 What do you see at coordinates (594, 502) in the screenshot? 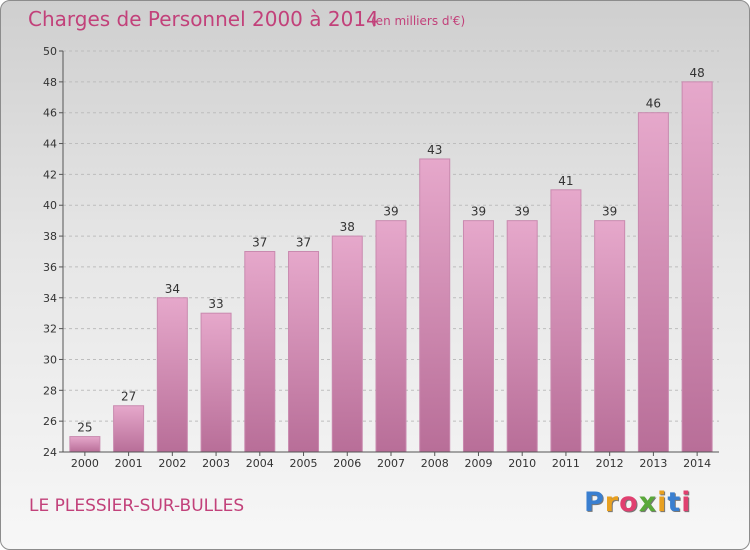
I see `logo-letter: P` at bounding box center [594, 502].